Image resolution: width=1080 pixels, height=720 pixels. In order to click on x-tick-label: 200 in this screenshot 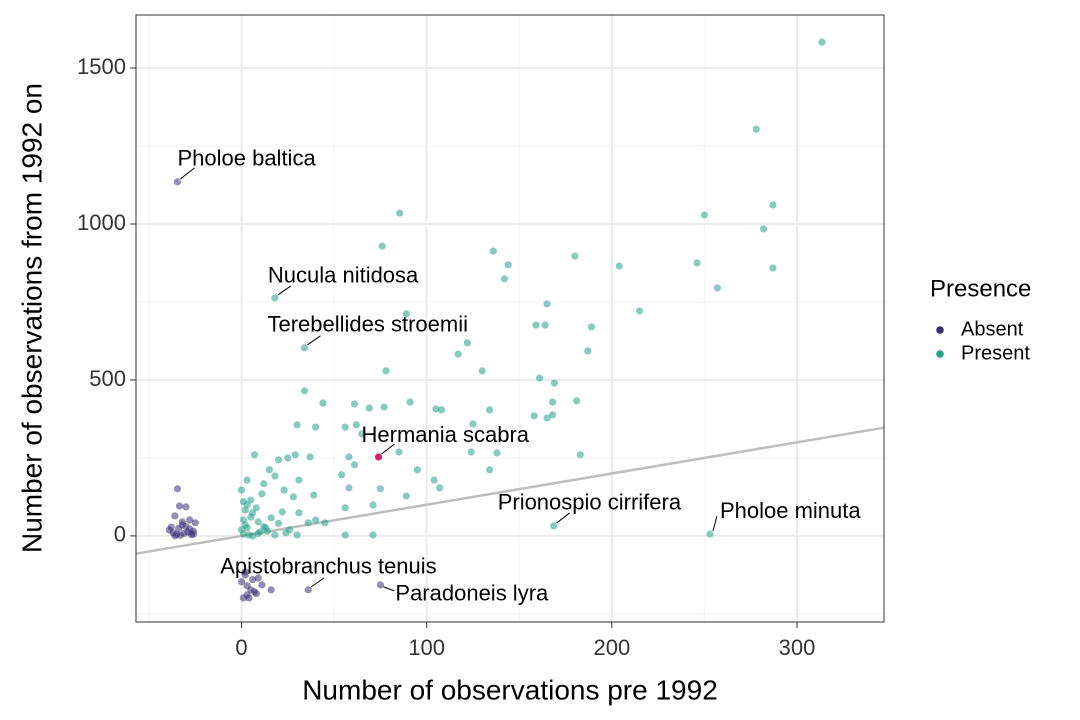, I will do `click(611, 647)`.